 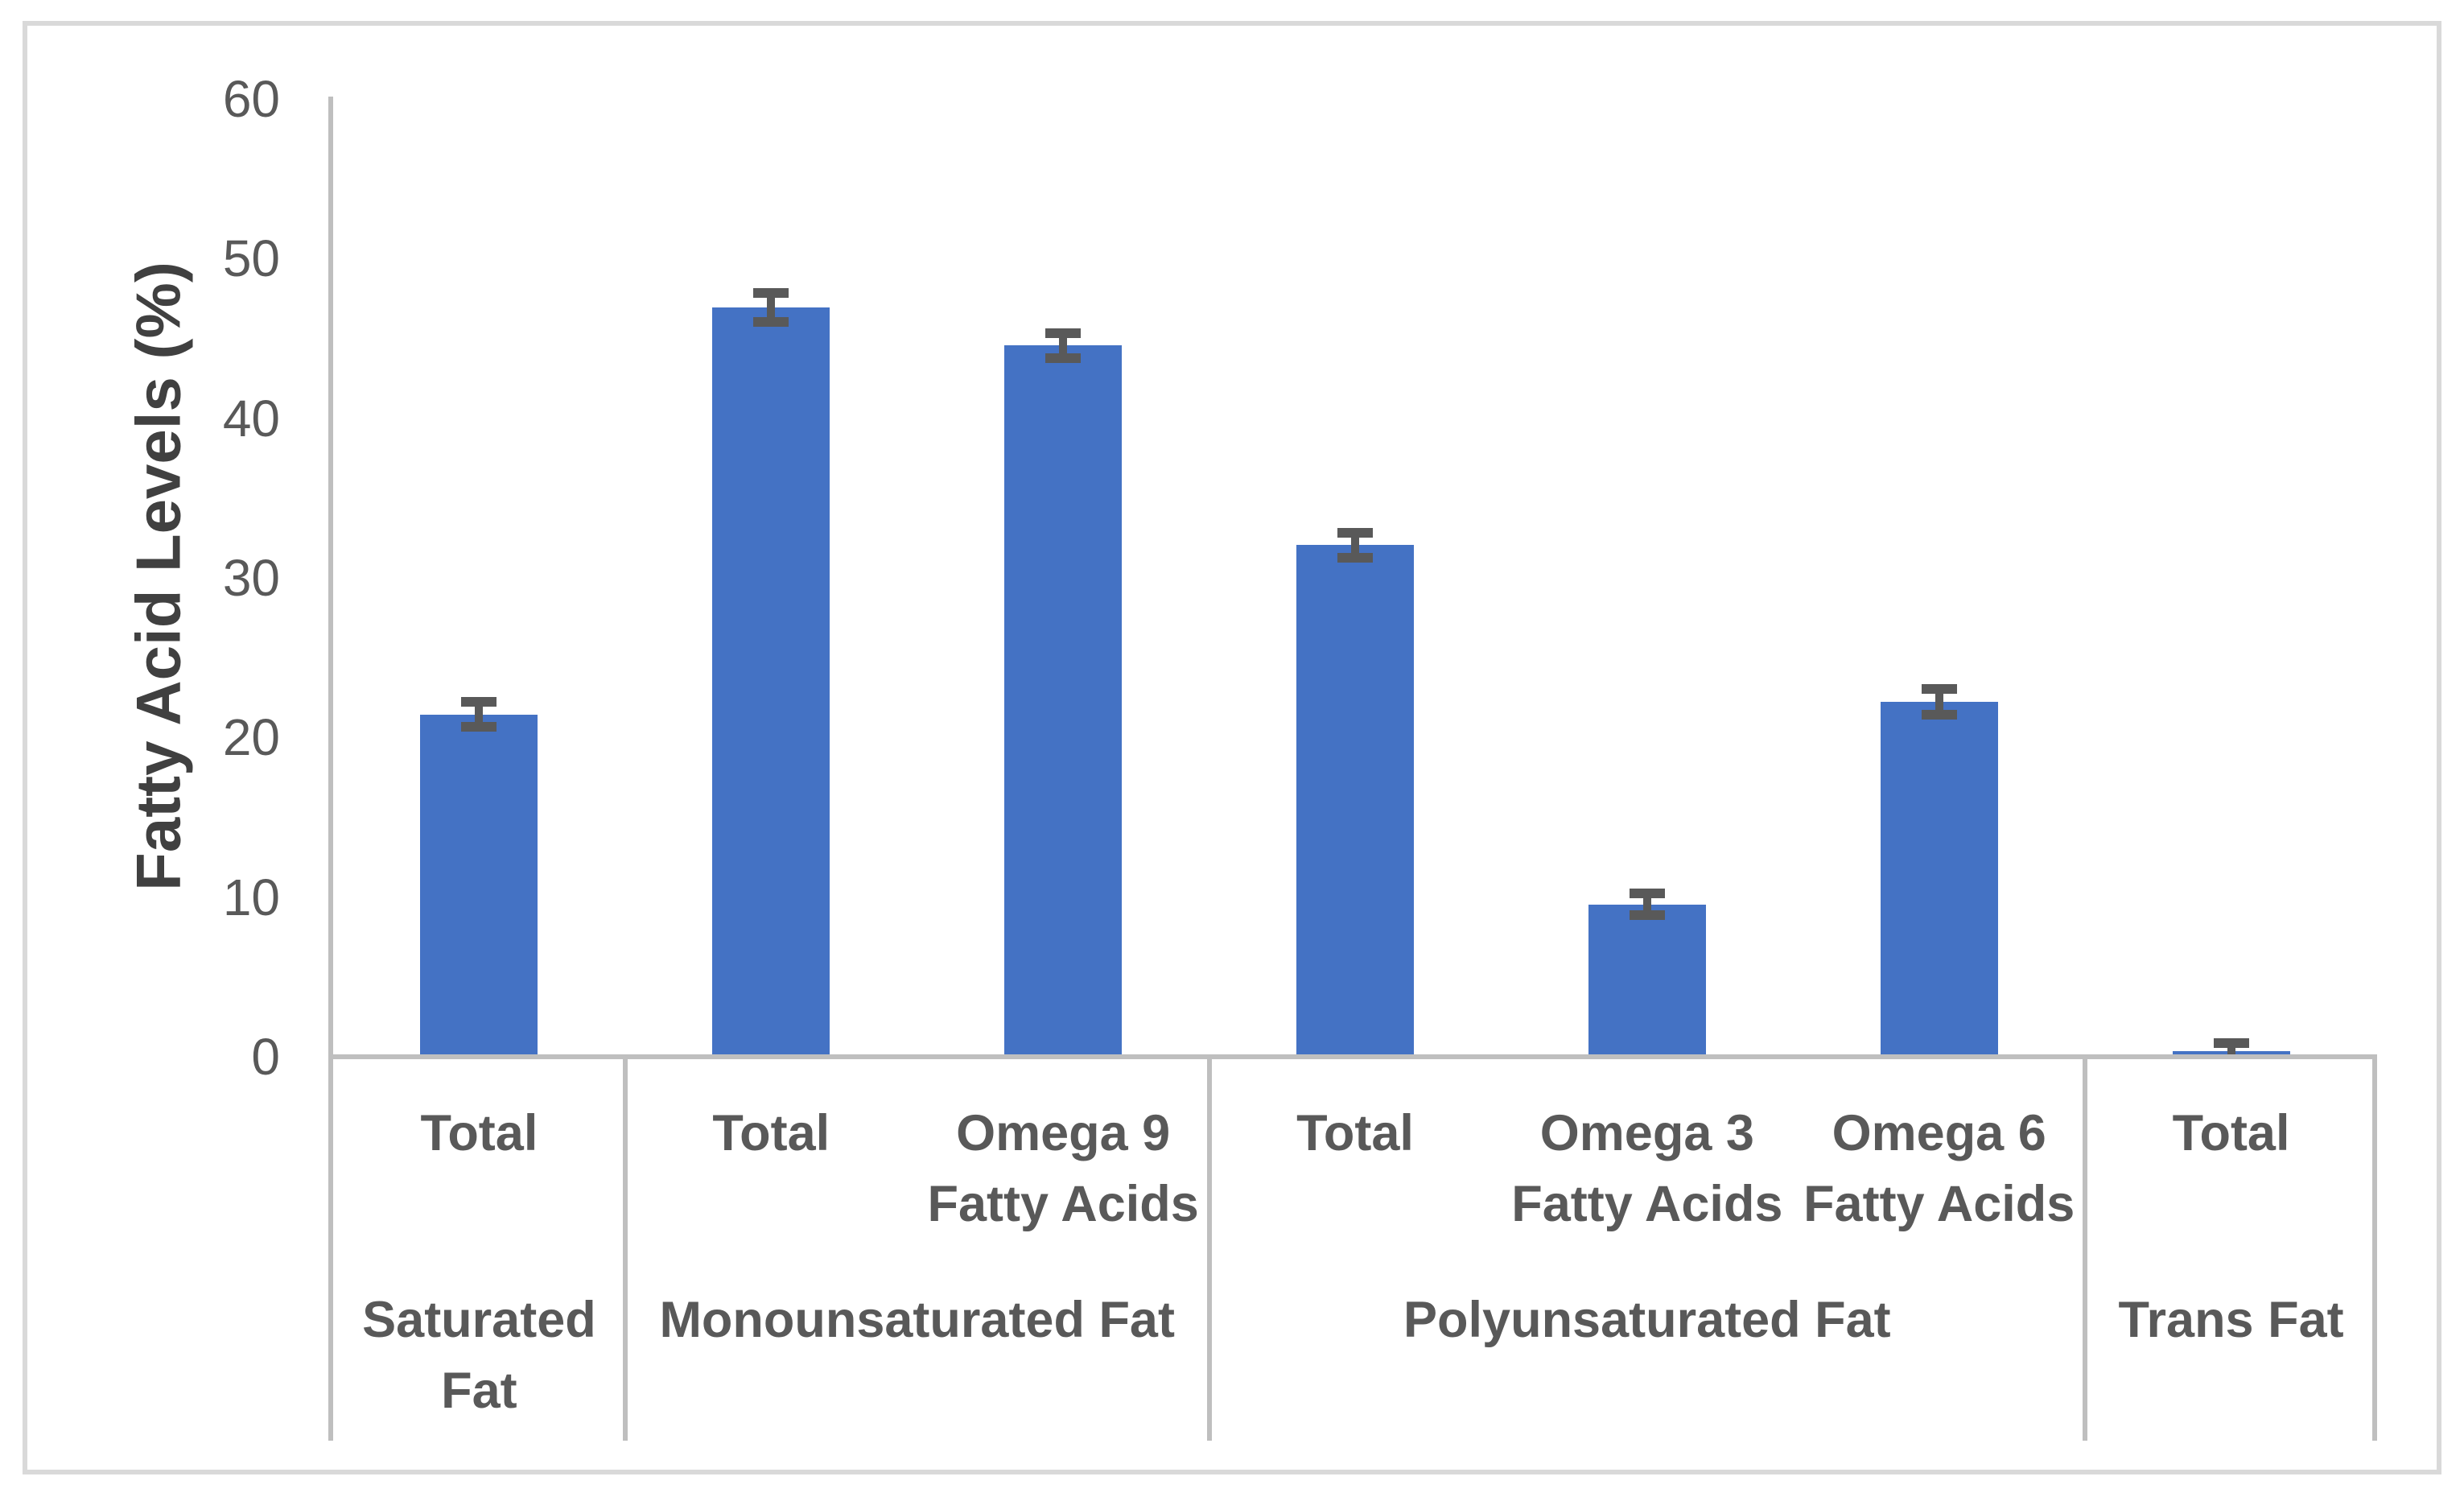 What do you see at coordinates (251, 737) in the screenshot?
I see `y-tick-label: 20` at bounding box center [251, 737].